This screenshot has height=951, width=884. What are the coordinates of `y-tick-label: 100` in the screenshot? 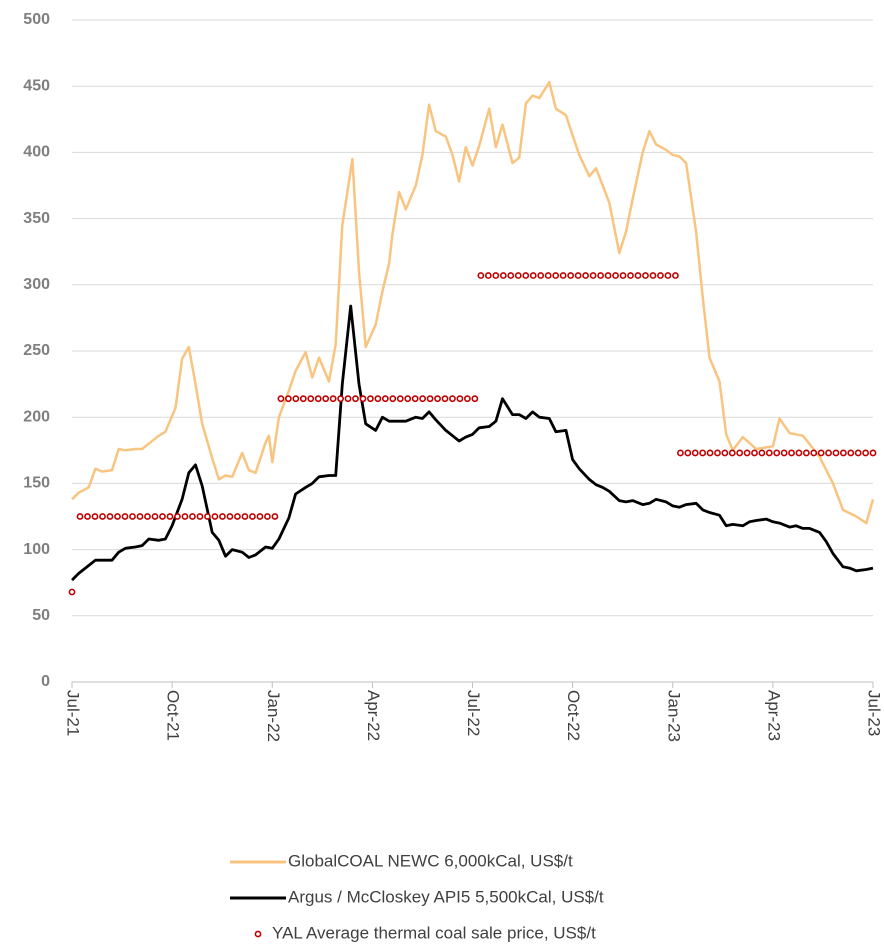 It's located at (36, 549).